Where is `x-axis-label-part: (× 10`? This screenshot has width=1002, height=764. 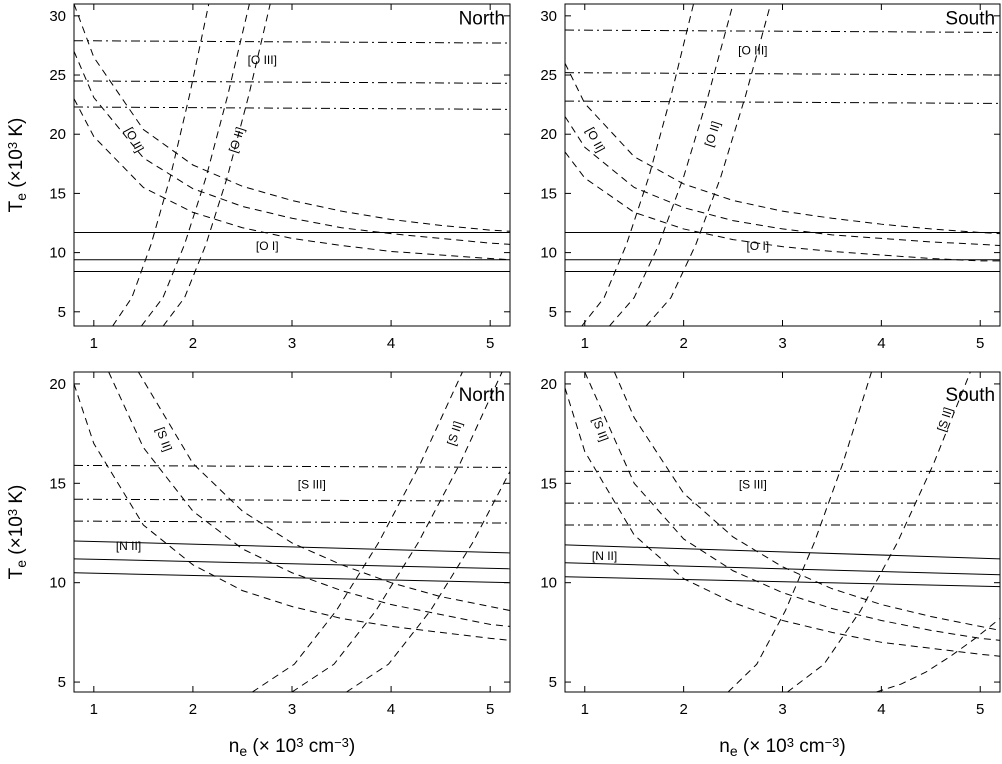 x-axis-label-part: (× 10 is located at coordinates (271, 746).